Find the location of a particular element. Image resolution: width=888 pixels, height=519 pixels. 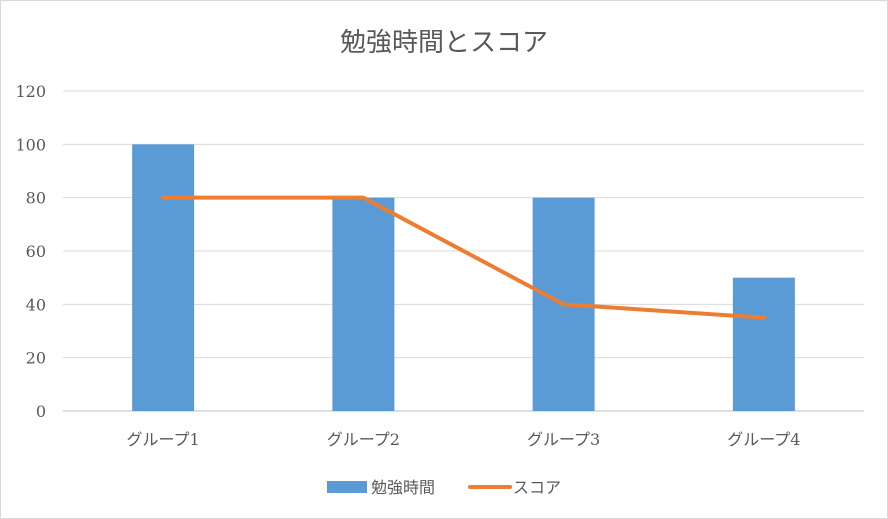

x-tick-label: グループ2 is located at coordinates (363, 439).